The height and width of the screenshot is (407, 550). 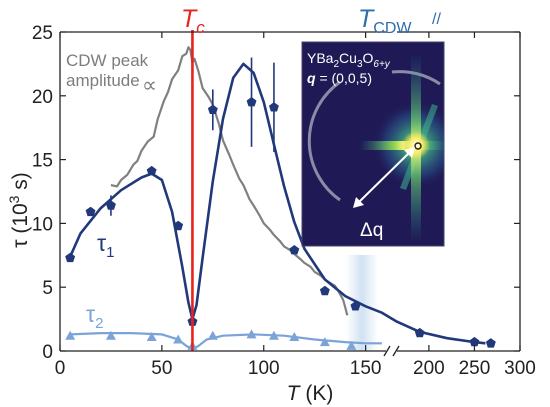 I want to click on delta-q-arrowhead-inner, so click(x=409, y=152).